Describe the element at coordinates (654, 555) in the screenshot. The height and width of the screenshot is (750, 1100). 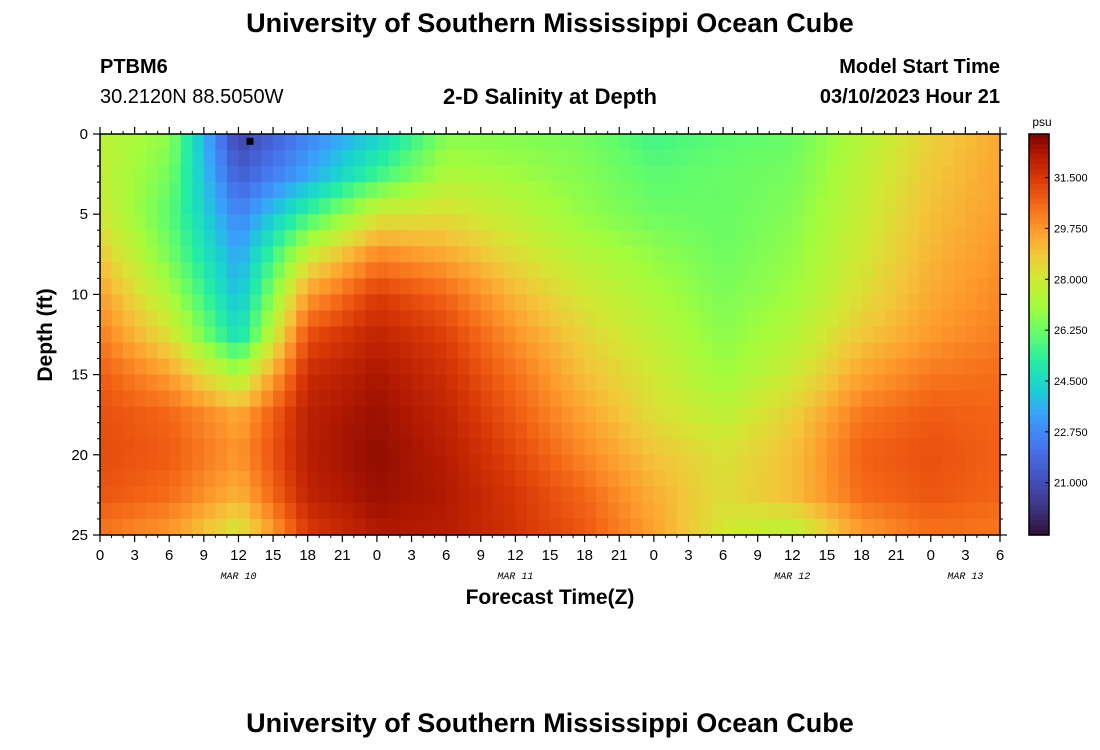
I see `x-tick-label: 0` at that location.